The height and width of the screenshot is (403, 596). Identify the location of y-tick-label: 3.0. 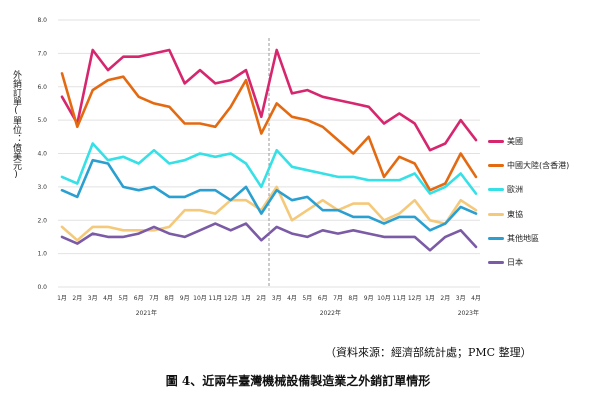
(42, 187).